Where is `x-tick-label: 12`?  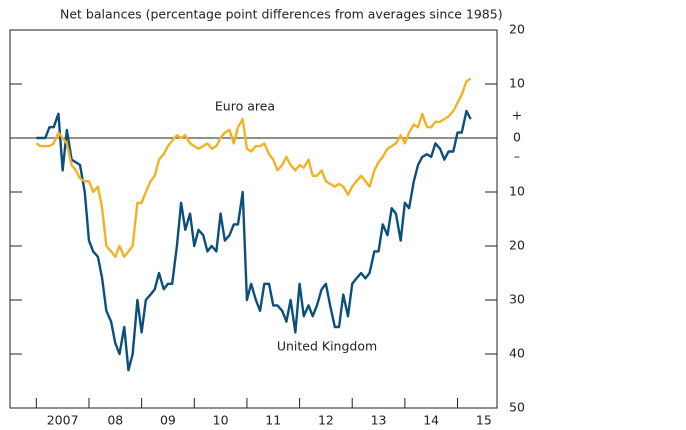
x-tick-label: 12 is located at coordinates (326, 420).